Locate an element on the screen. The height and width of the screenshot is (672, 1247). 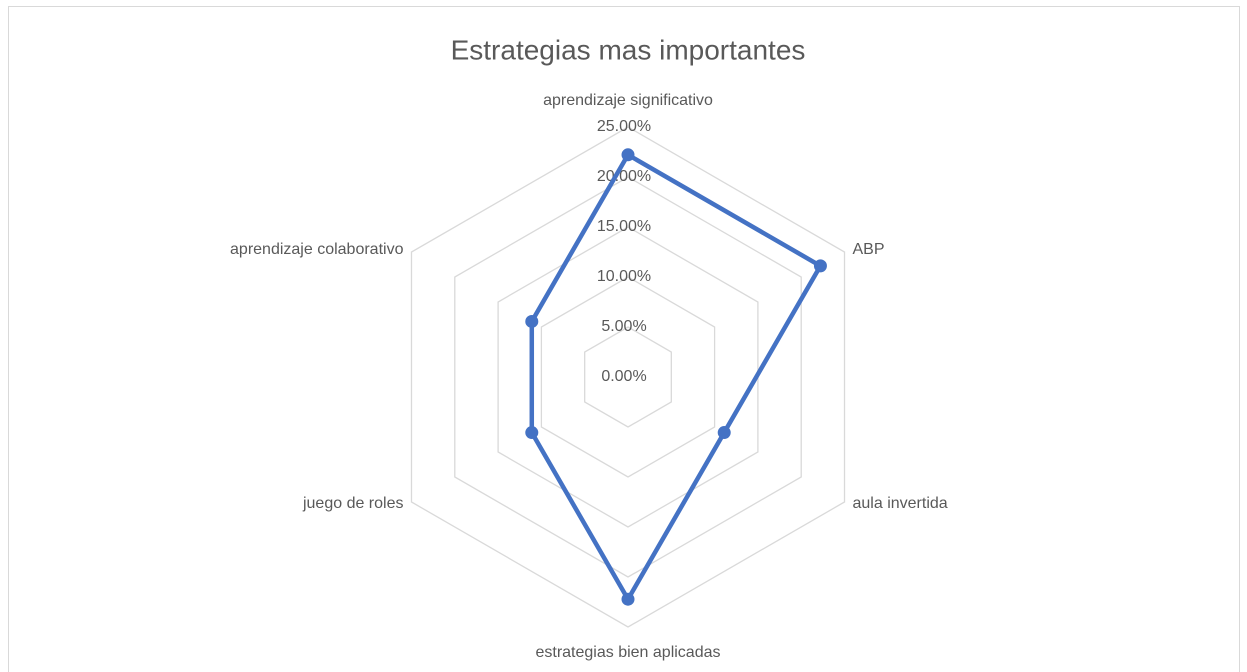
chart-title: Estrategias mas importantes is located at coordinates (628, 49).